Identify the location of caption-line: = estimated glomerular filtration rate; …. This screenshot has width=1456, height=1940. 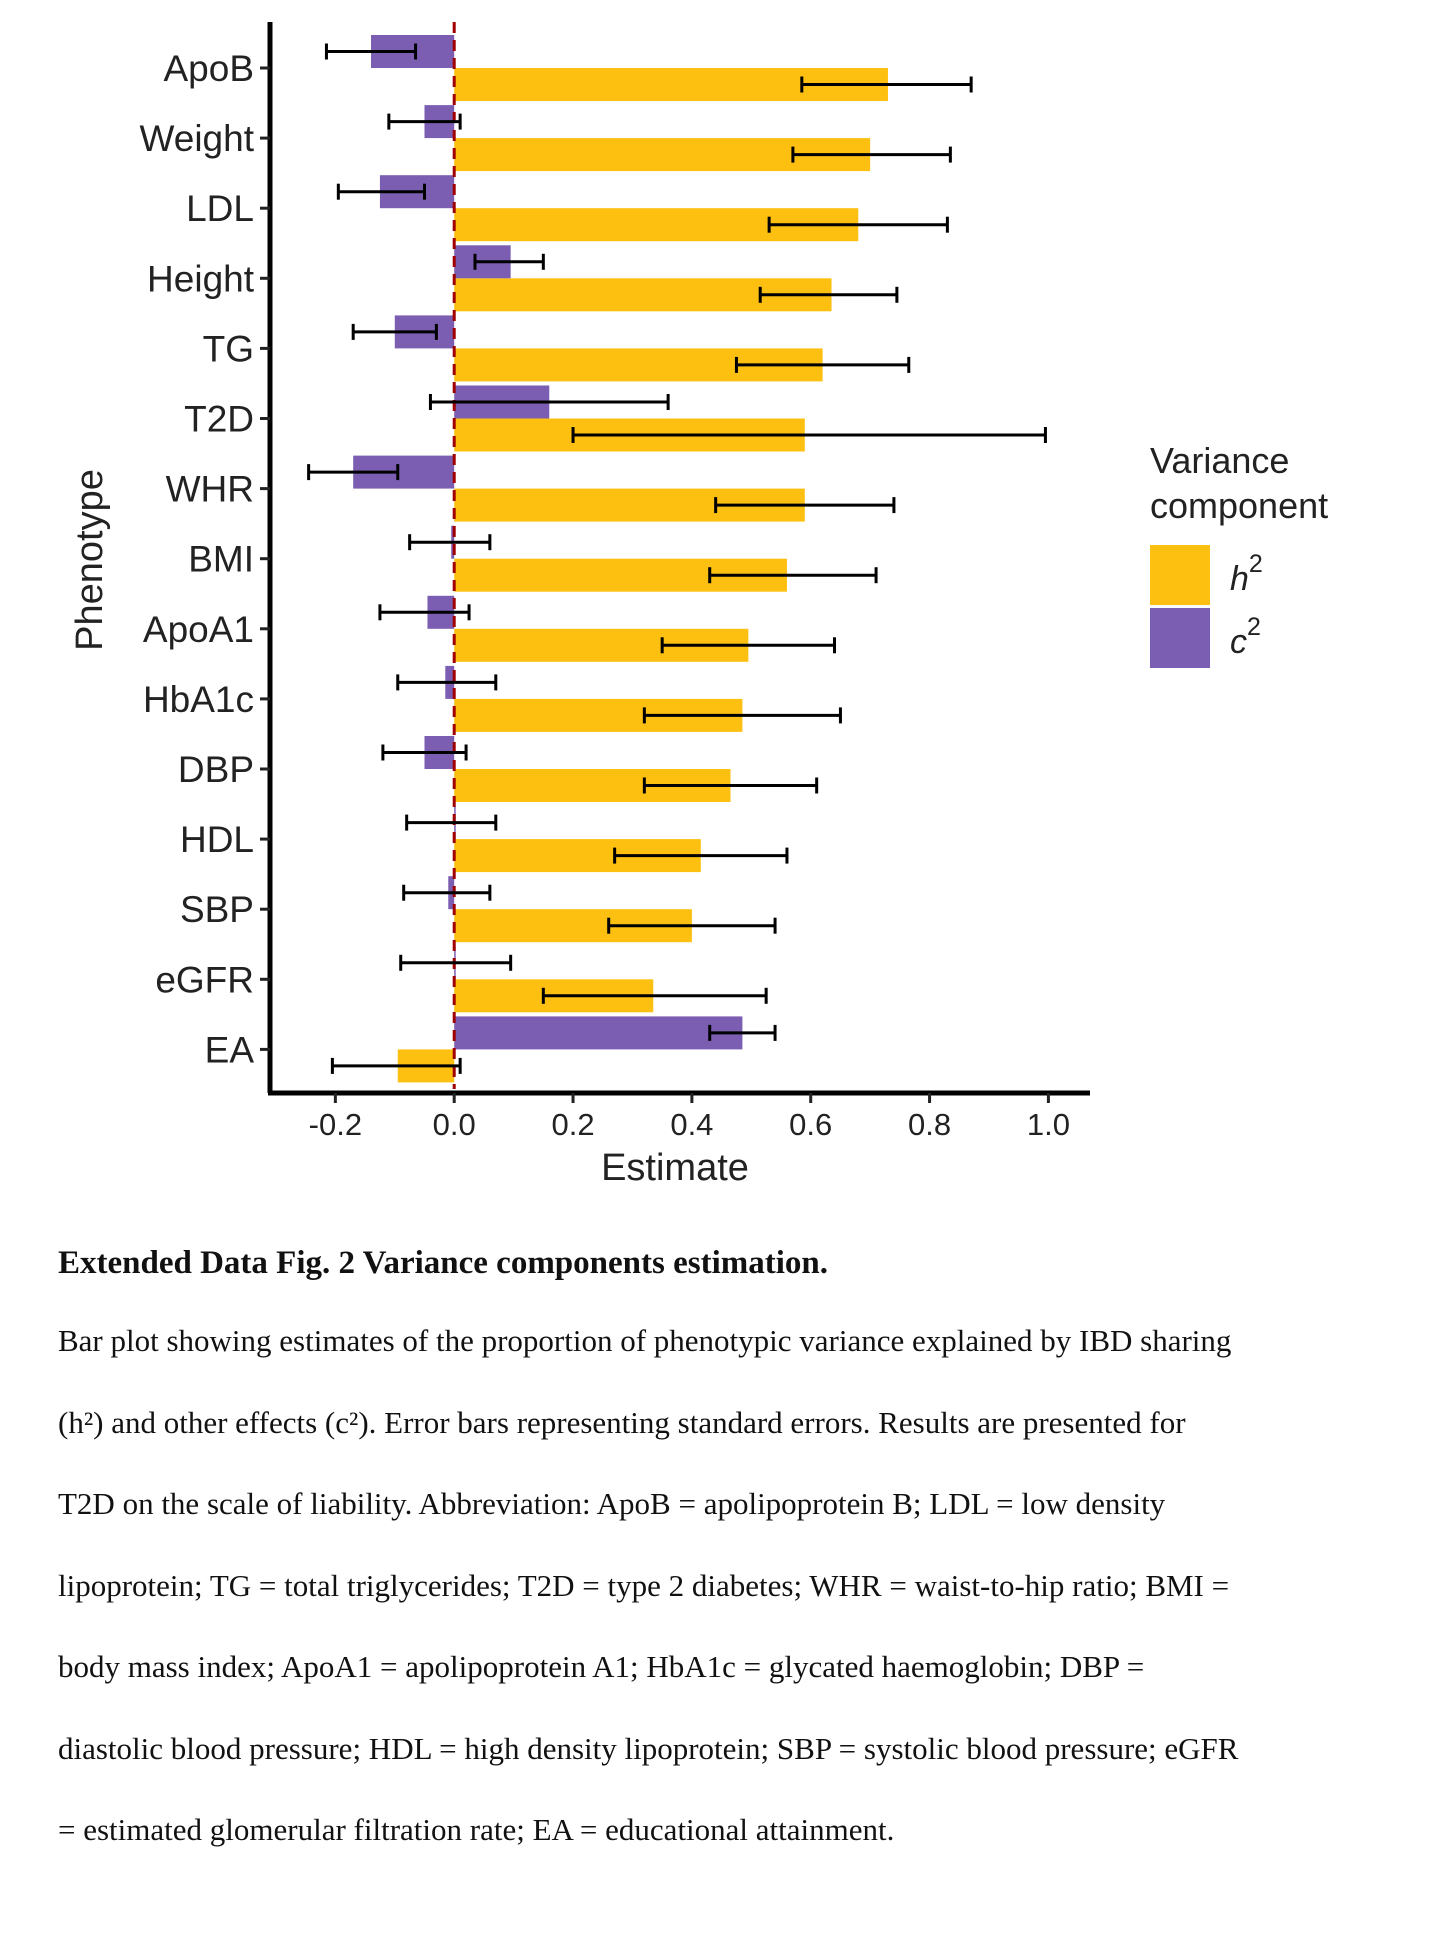
(476, 1829).